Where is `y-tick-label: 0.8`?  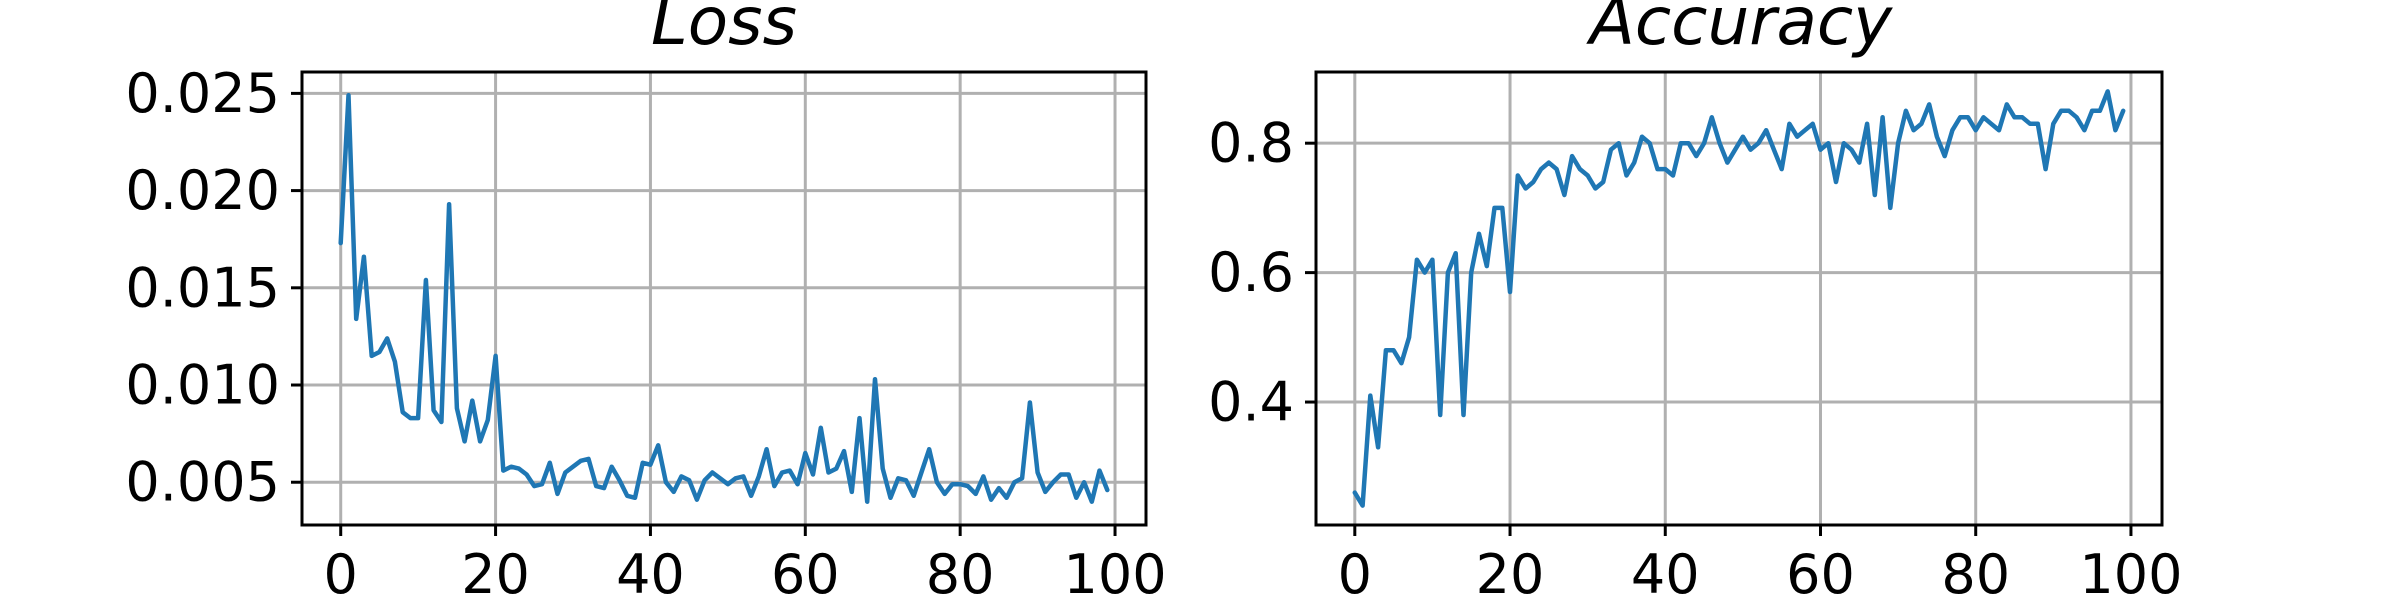 y-tick-label: 0.8 is located at coordinates (1251, 143).